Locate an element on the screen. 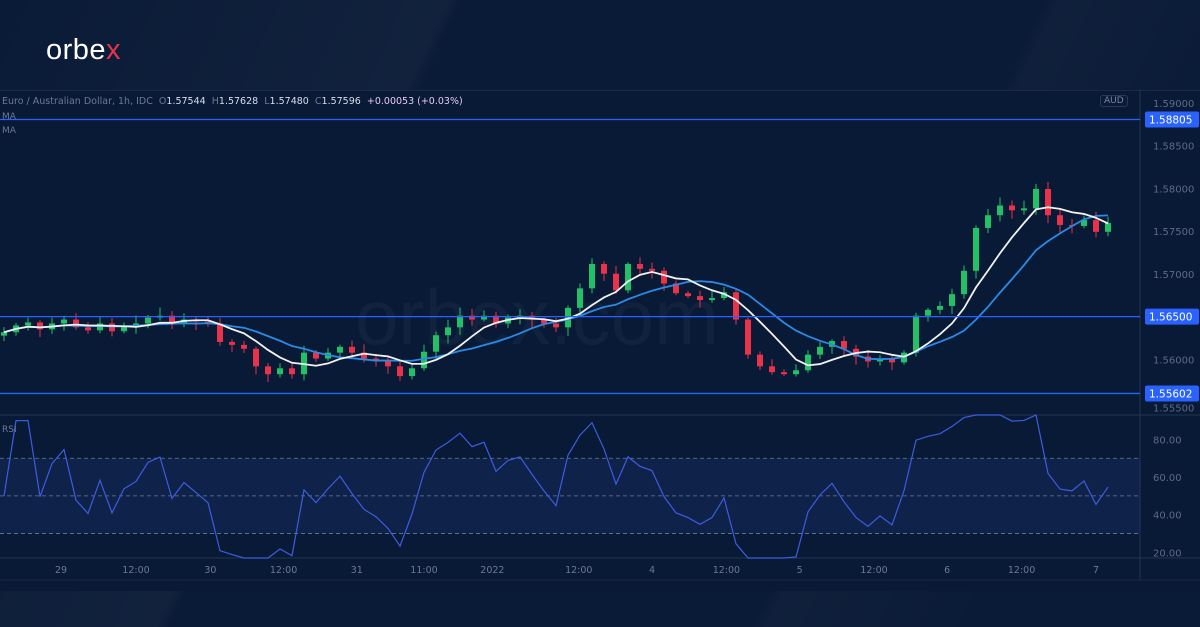 Image resolution: width=1200 pixels, height=627 pixels. ma-slow-label: MA is located at coordinates (9, 131).